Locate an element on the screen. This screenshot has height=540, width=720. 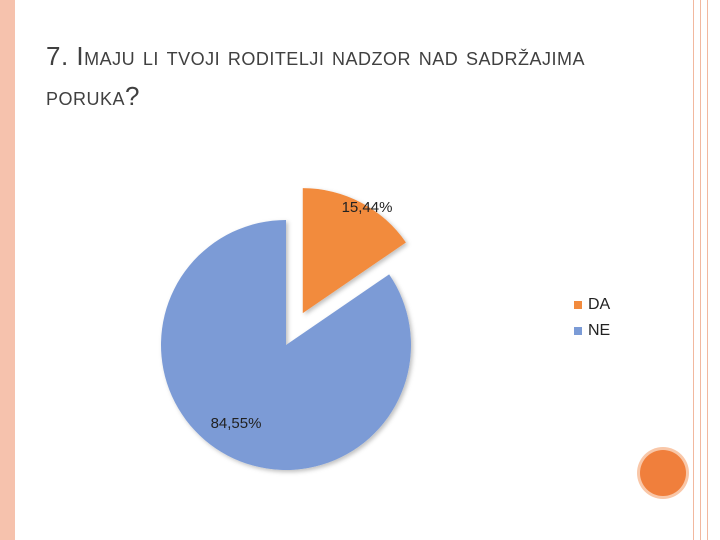
legend-entry-da: DA is located at coordinates (592, 305).